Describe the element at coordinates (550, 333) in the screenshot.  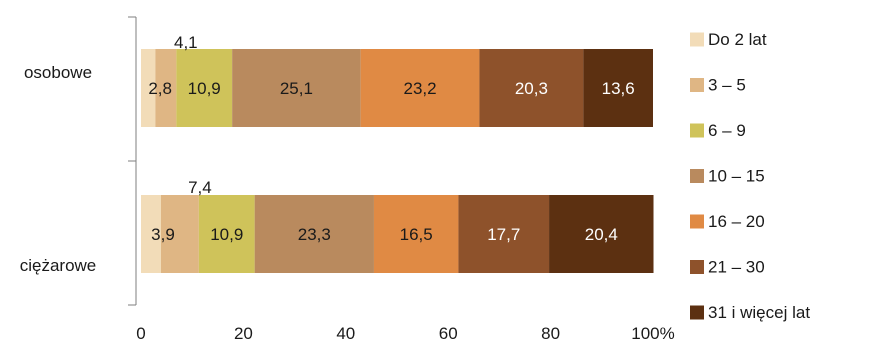
I see `x-tick-label: 80` at that location.